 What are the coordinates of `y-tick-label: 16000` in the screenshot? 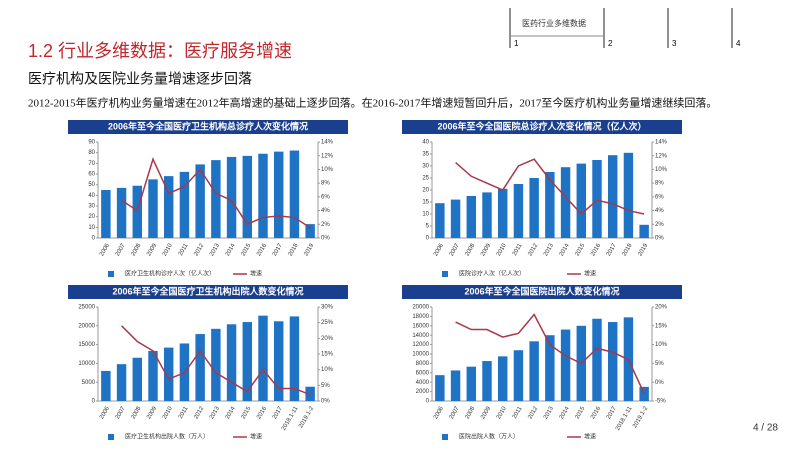 It's located at (420, 326).